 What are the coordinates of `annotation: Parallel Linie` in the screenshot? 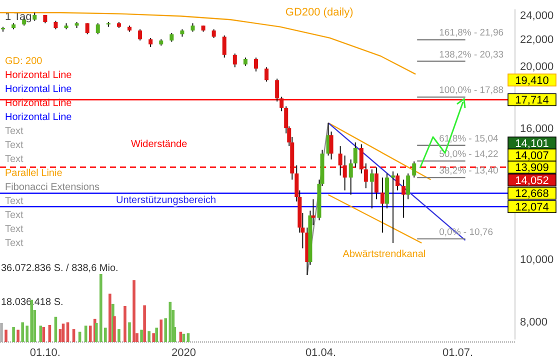 It's located at (34, 173).